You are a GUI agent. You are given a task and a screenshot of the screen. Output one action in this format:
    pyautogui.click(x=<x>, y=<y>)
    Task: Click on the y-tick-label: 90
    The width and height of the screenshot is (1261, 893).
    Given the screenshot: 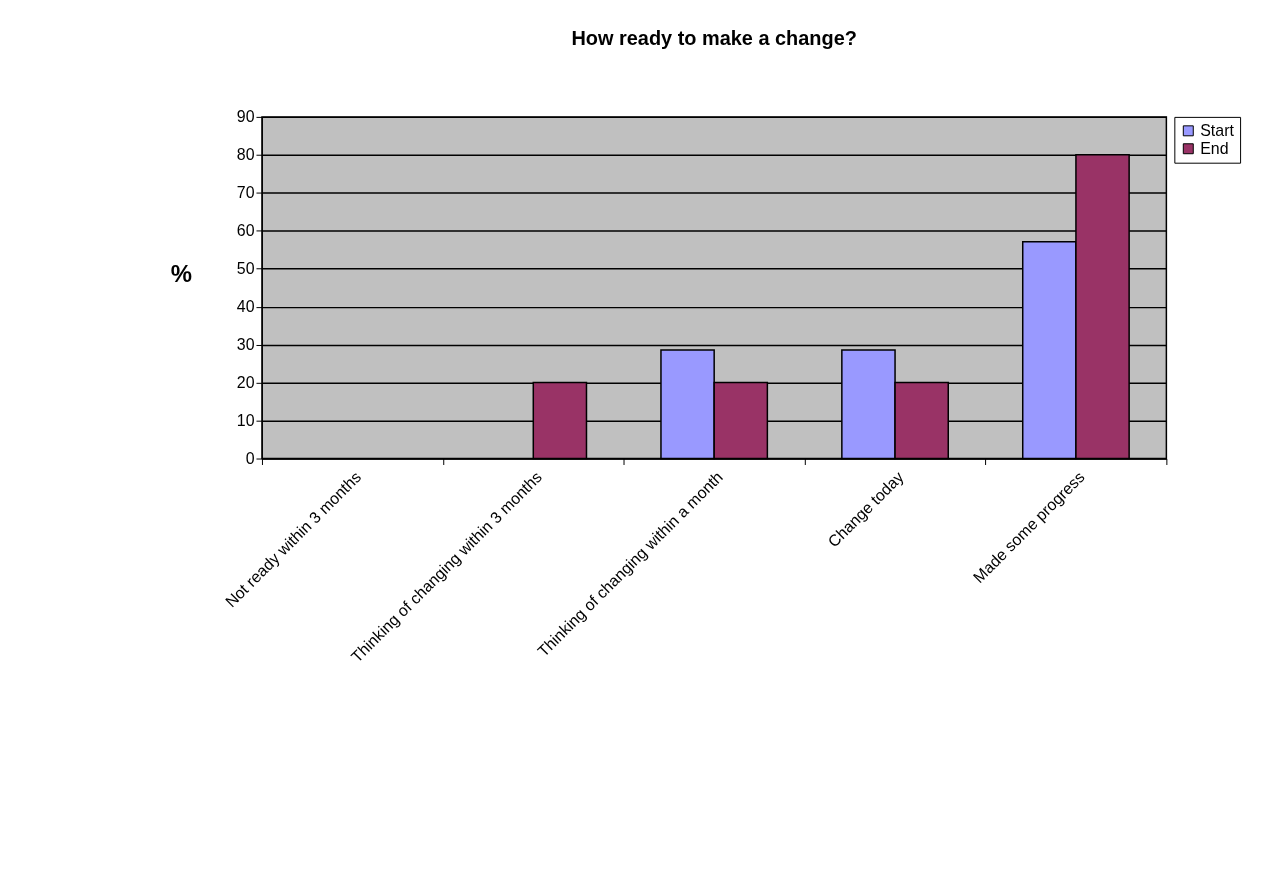 What is the action you would take?
    pyautogui.click(x=245, y=117)
    